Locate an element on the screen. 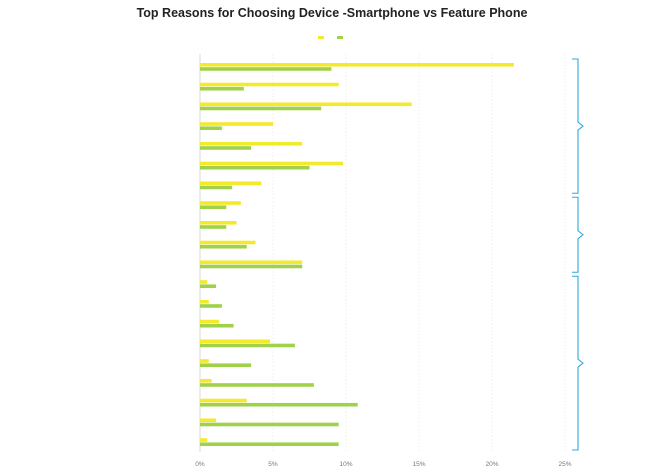  x-tick-label: 20% is located at coordinates (491, 464).